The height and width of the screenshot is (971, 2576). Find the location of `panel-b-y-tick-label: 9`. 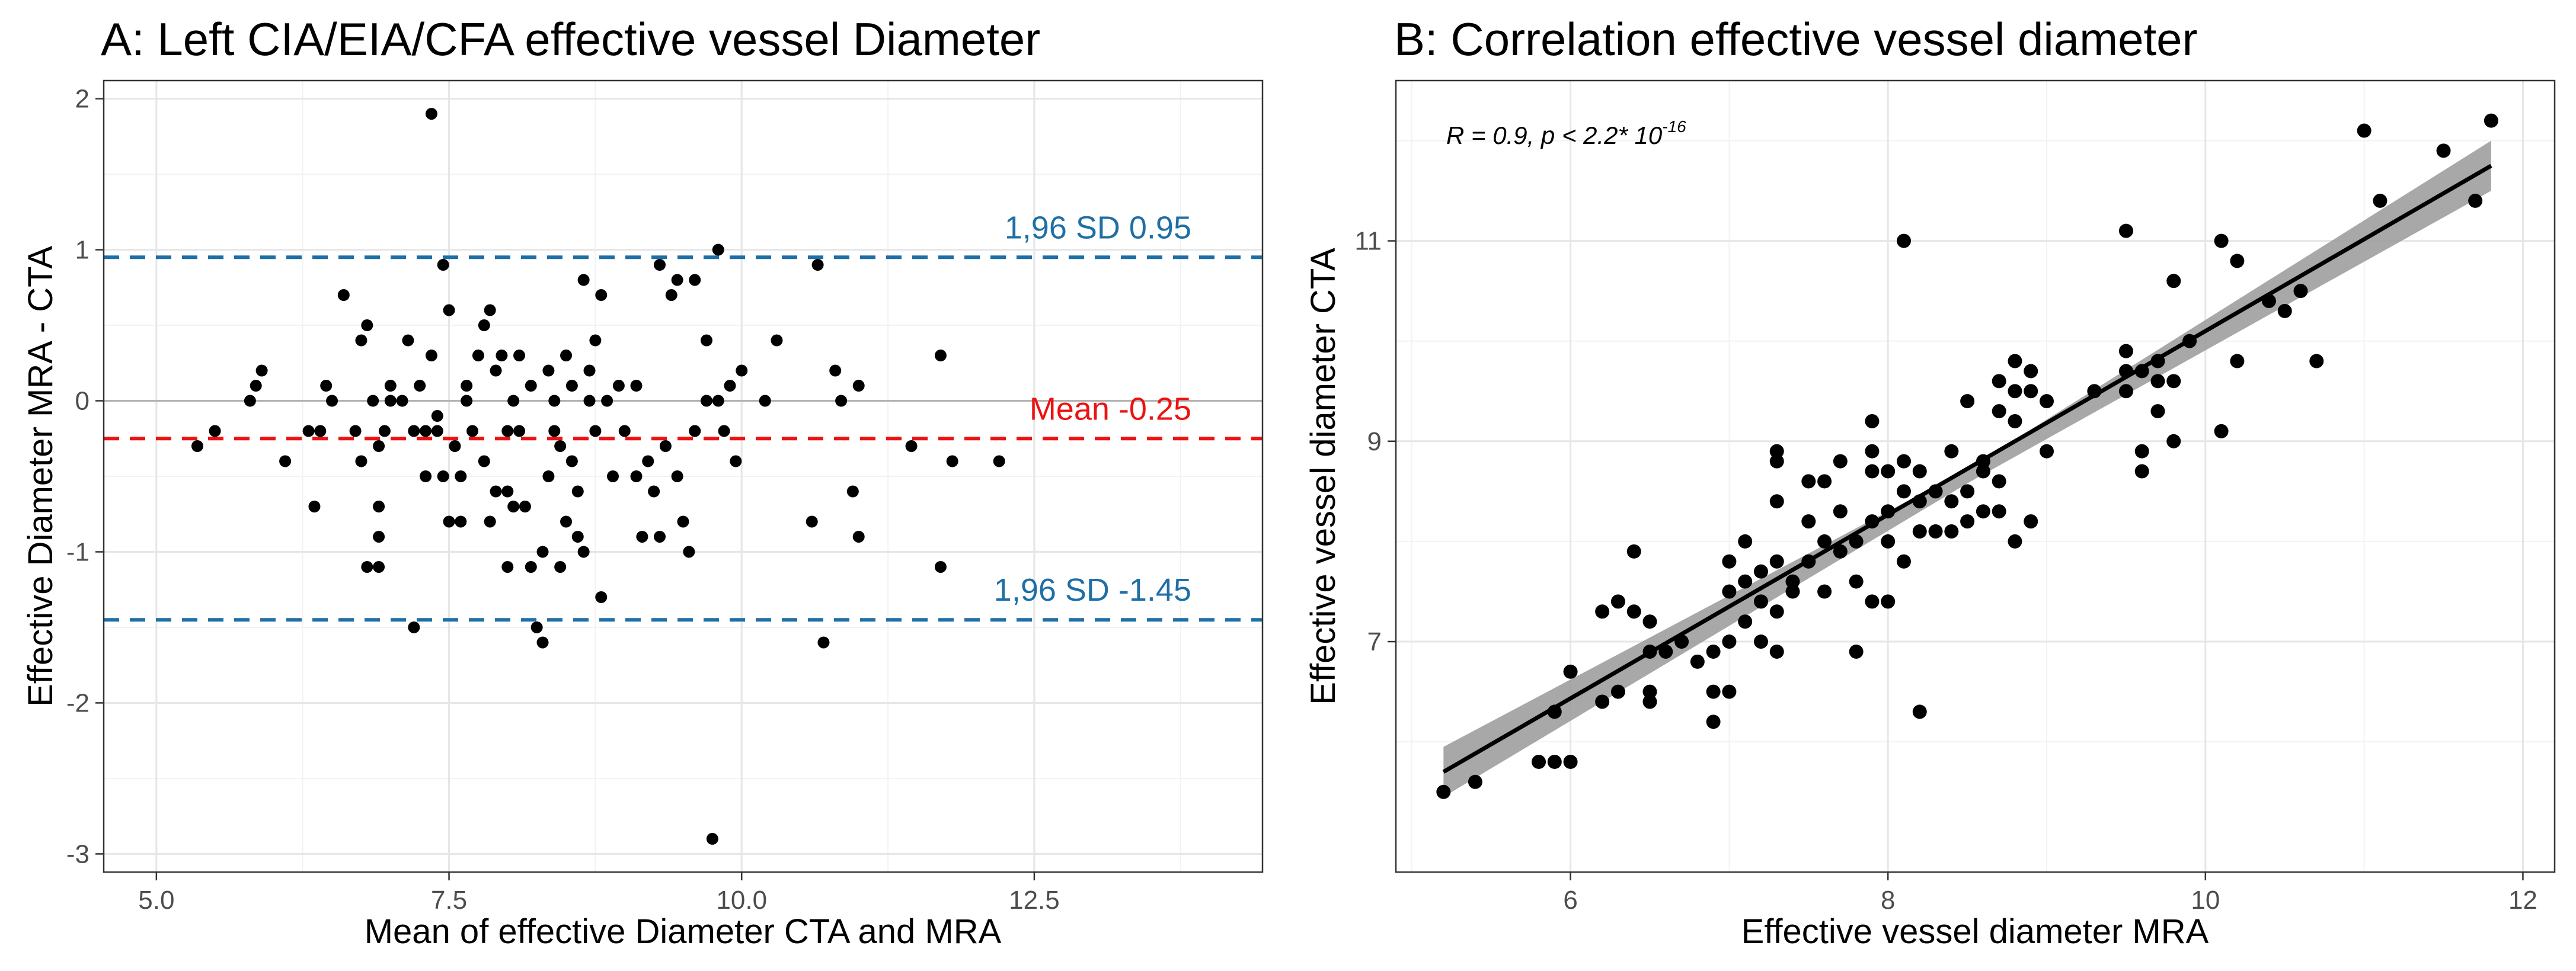

panel-b-y-tick-label: 9 is located at coordinates (1374, 441).